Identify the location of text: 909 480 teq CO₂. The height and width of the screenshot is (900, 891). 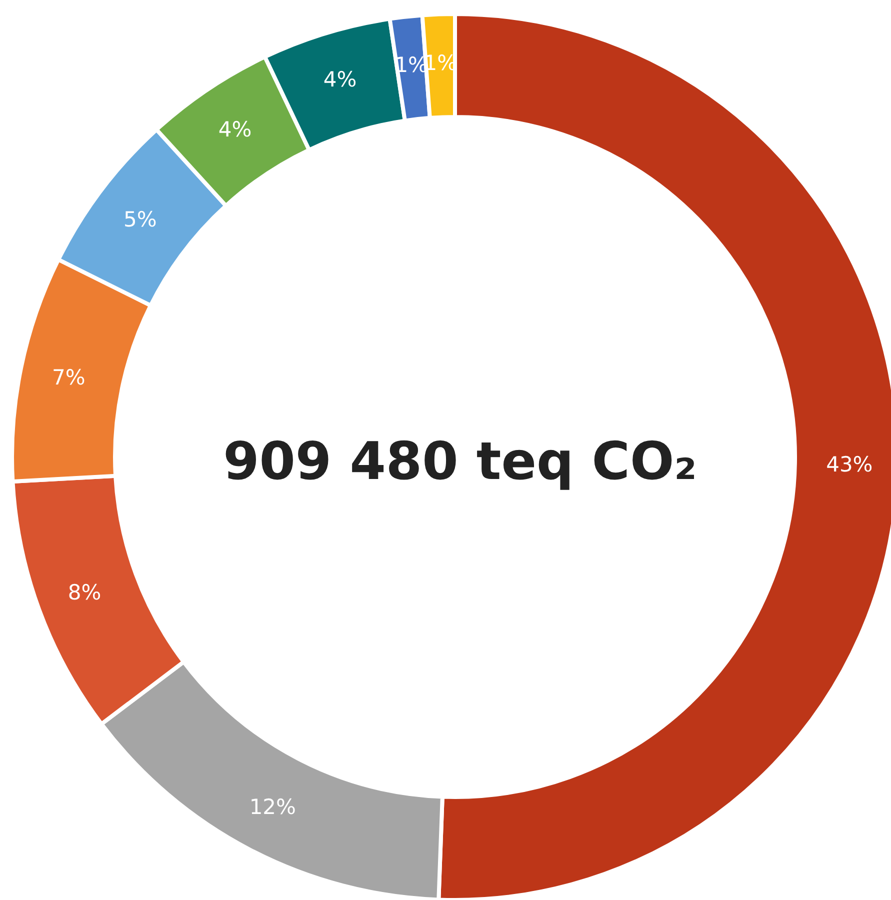
(460, 462).